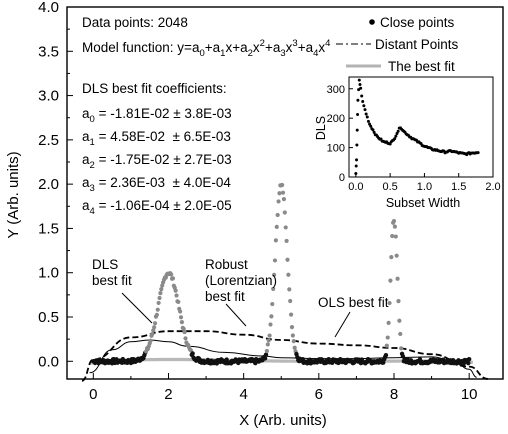  I want to click on y-tick-label: 2.5, so click(48, 140).